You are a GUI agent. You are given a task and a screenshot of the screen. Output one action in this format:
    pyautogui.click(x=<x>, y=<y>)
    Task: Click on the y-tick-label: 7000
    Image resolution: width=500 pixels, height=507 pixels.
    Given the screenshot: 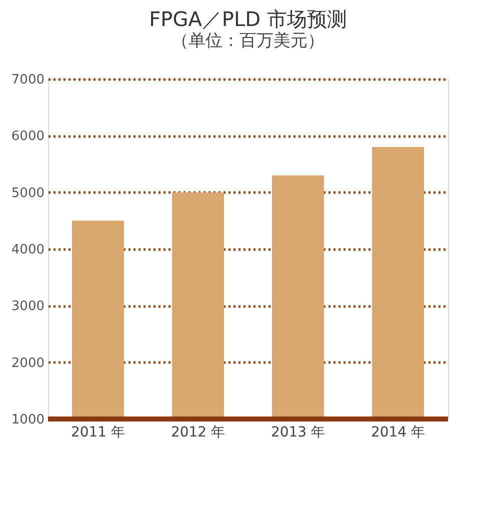 What is the action you would take?
    pyautogui.click(x=27, y=80)
    